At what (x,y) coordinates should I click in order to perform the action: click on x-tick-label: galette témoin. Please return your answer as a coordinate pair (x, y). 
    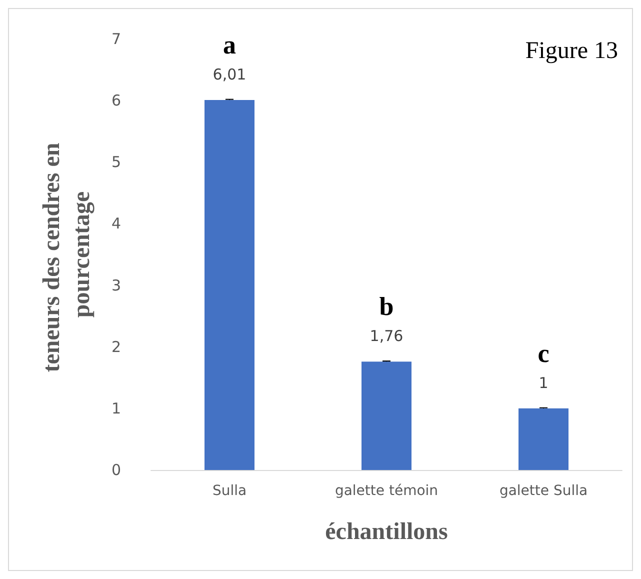
    Looking at the image, I should click on (386, 491).